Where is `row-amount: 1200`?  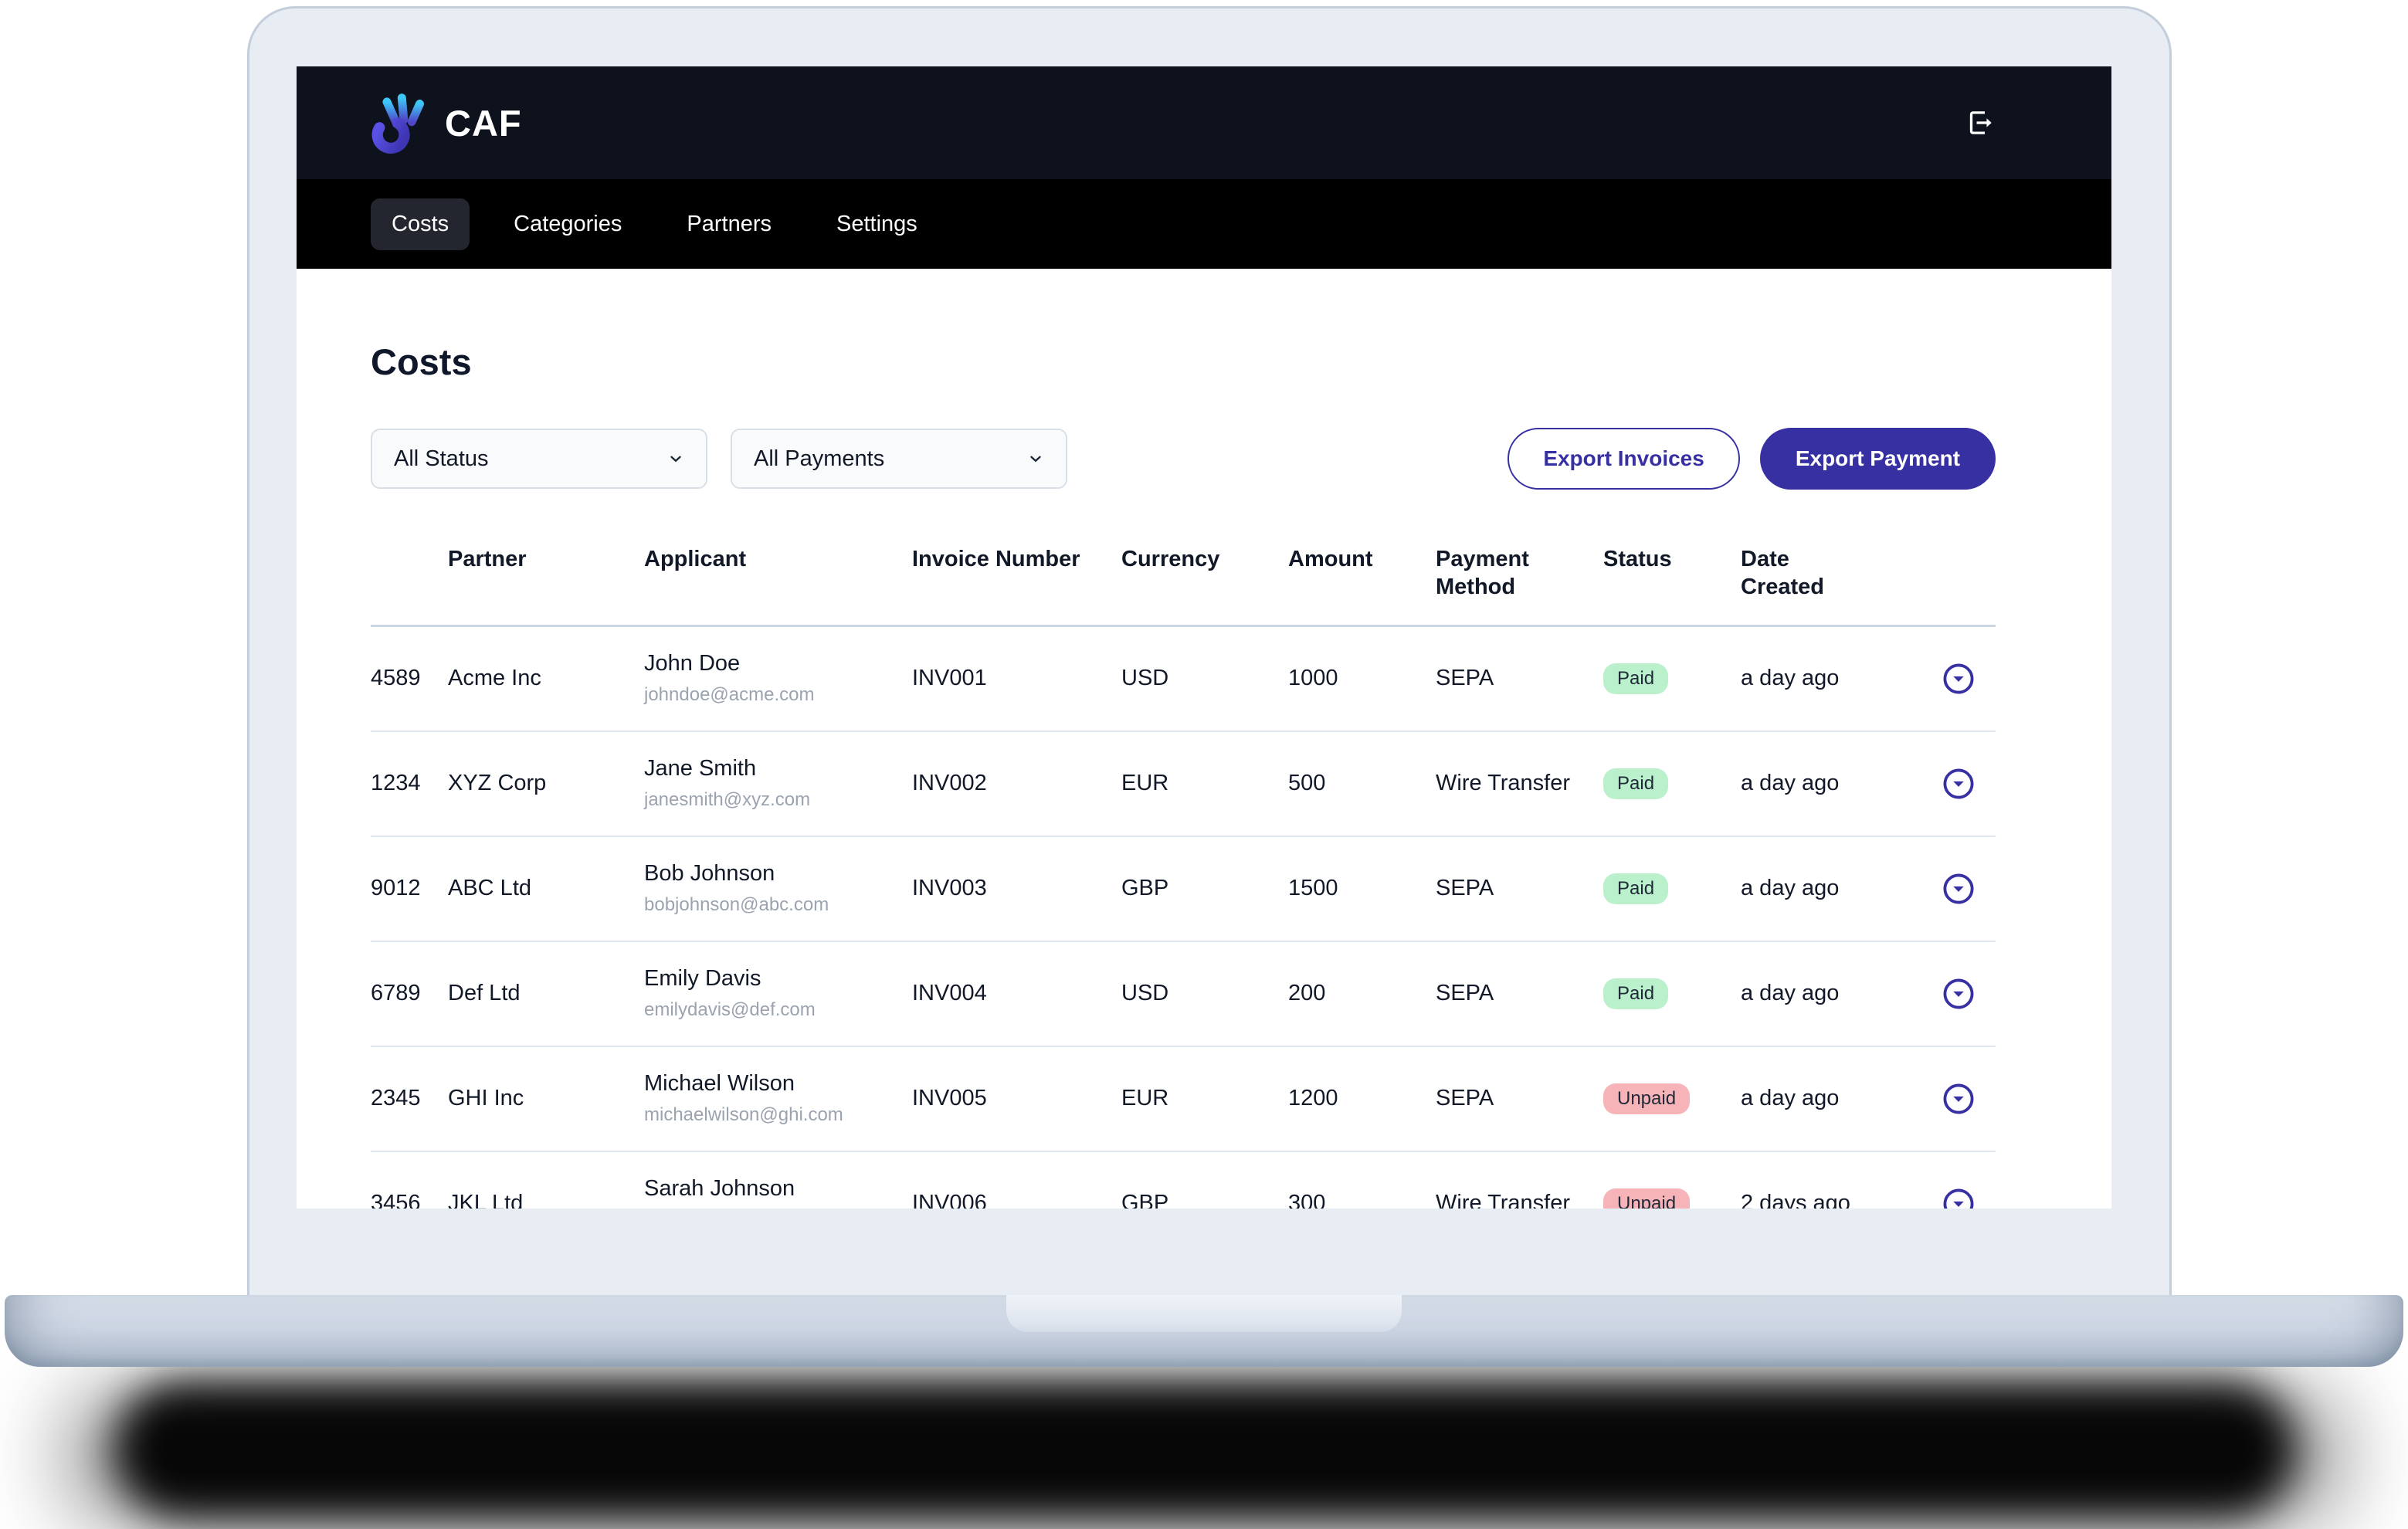
row-amount: 1200 is located at coordinates (1313, 1098).